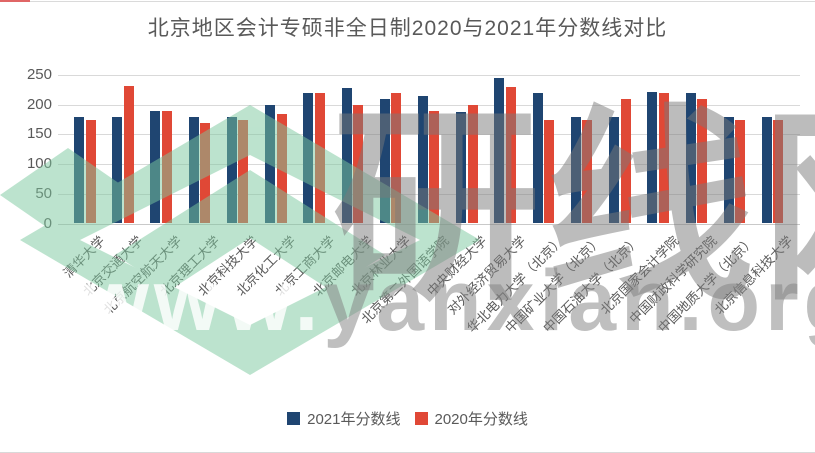 Image resolution: width=815 pixels, height=453 pixels. I want to click on legend-swatch-2020, so click(421, 418).